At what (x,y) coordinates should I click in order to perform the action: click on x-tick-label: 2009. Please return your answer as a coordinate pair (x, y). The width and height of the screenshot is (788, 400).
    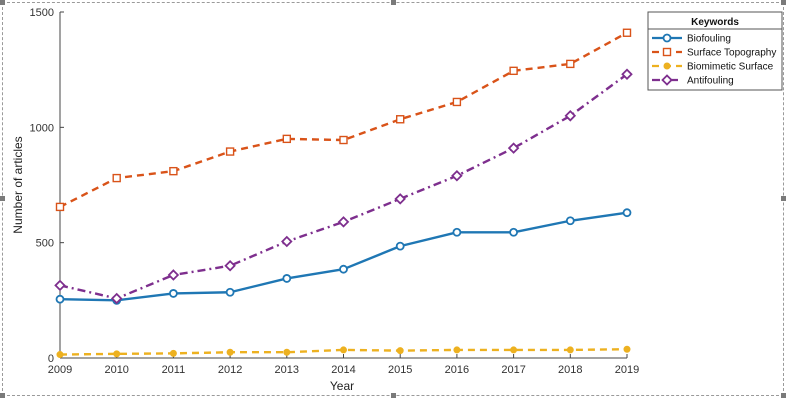
    Looking at the image, I should click on (60, 370).